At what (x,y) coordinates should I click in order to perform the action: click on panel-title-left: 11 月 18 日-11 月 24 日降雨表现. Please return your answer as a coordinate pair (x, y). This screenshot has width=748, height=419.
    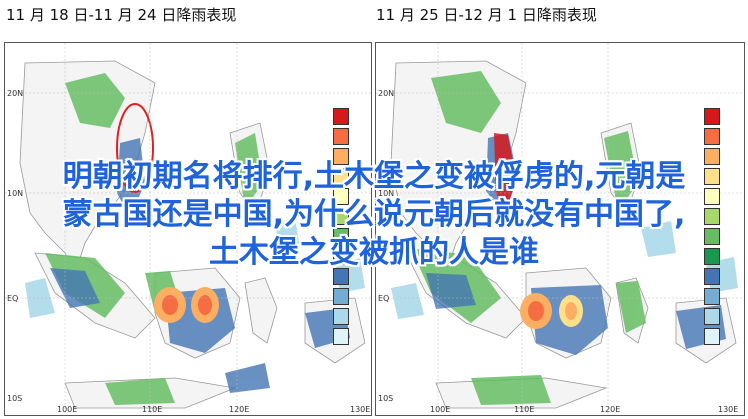
    Looking at the image, I should click on (121, 15).